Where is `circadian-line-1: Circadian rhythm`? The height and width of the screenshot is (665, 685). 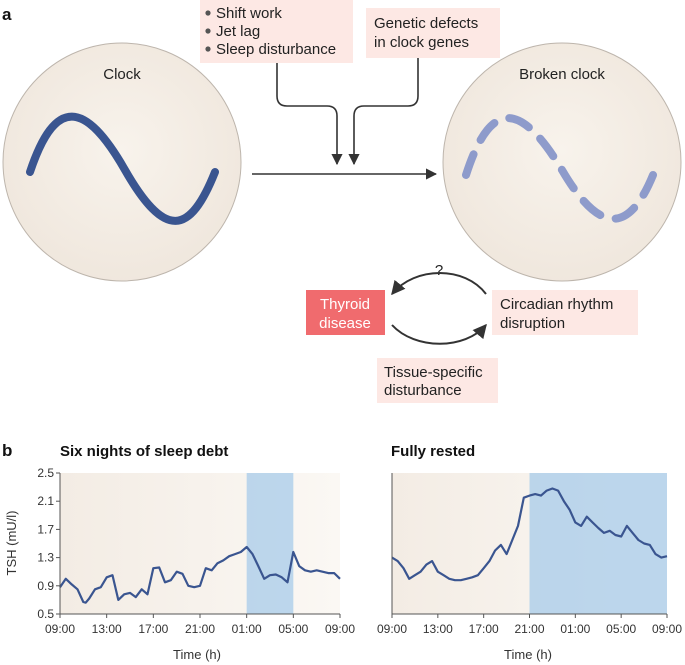 circadian-line-1: Circadian rhythm is located at coordinates (556, 304).